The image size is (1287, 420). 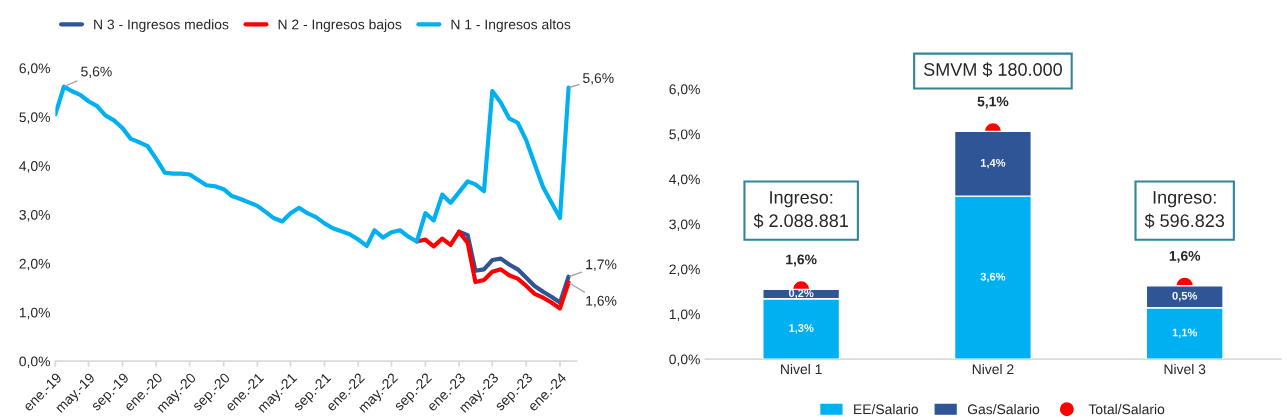 I want to click on data-label: 1,3%, so click(x=801, y=329).